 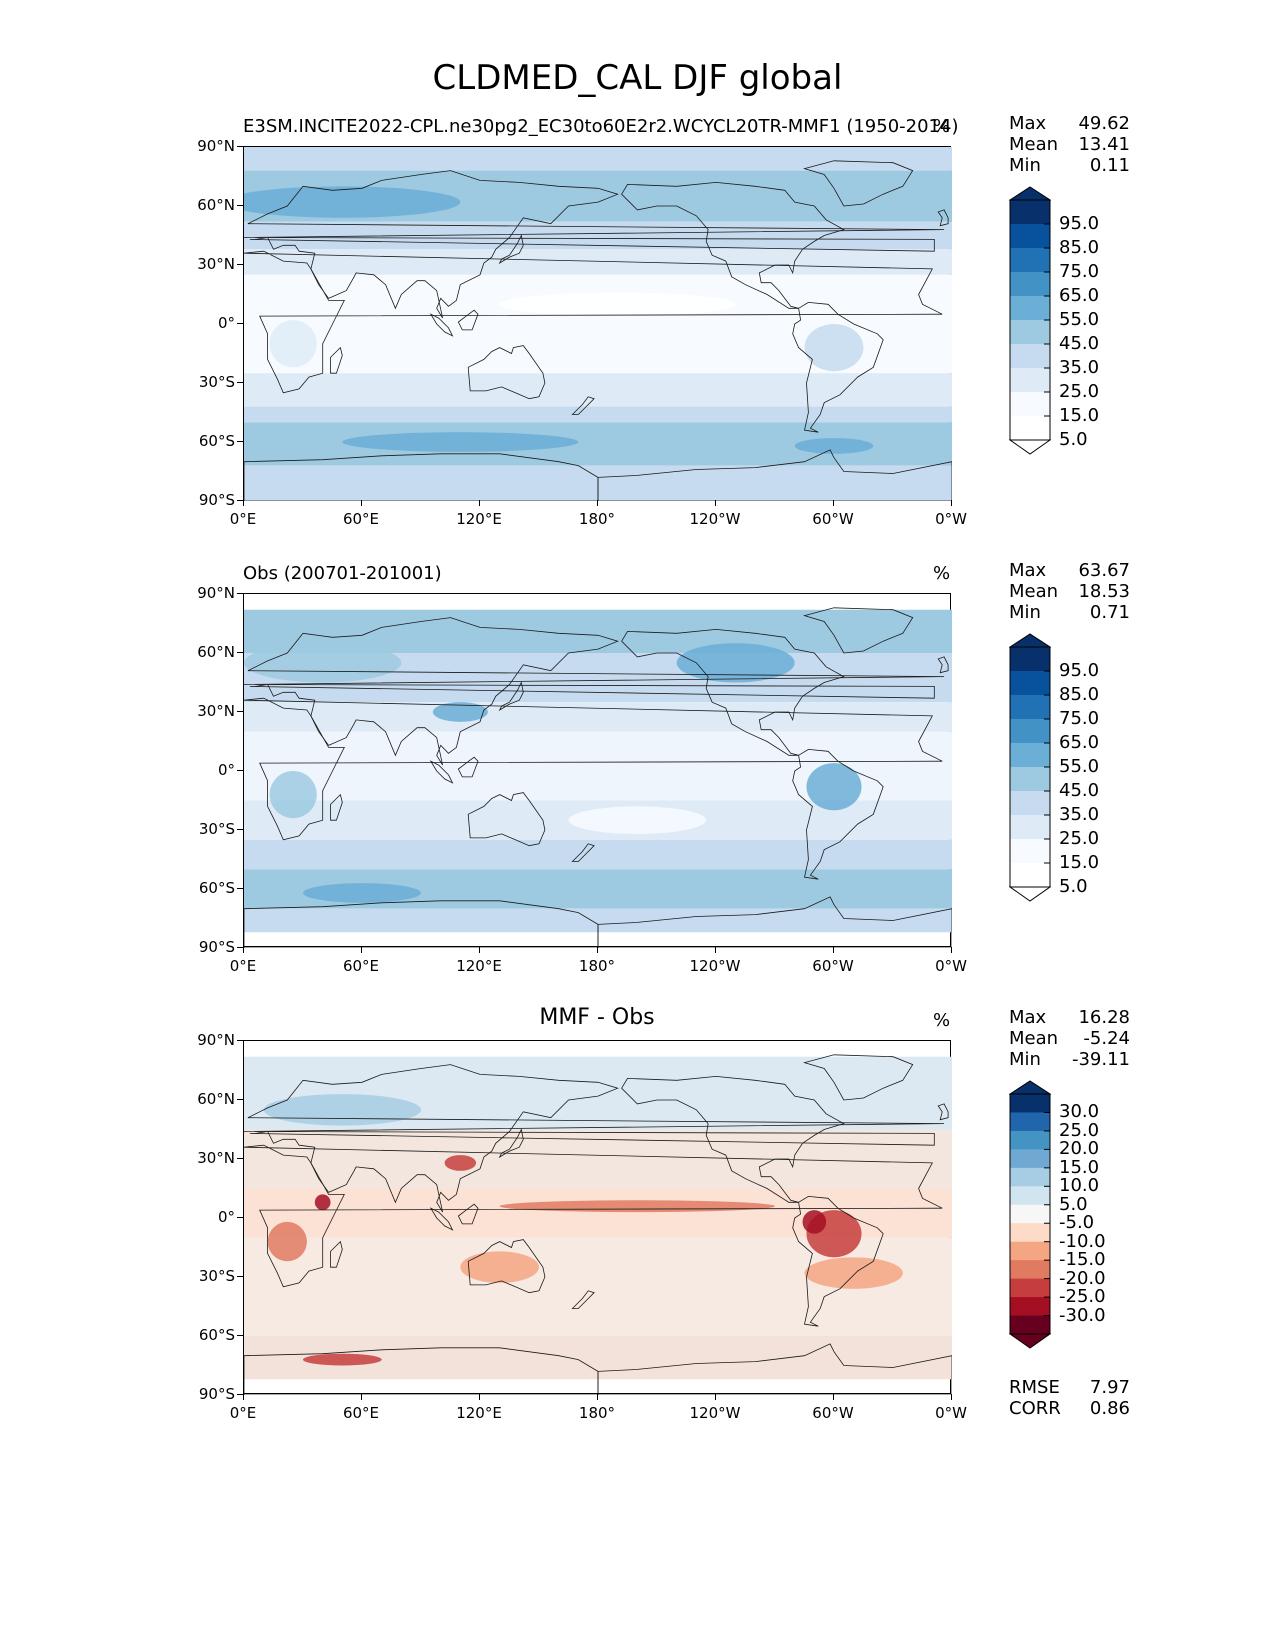 What do you see at coordinates (583, 405) in the screenshot?
I see `coastline-newzealand` at bounding box center [583, 405].